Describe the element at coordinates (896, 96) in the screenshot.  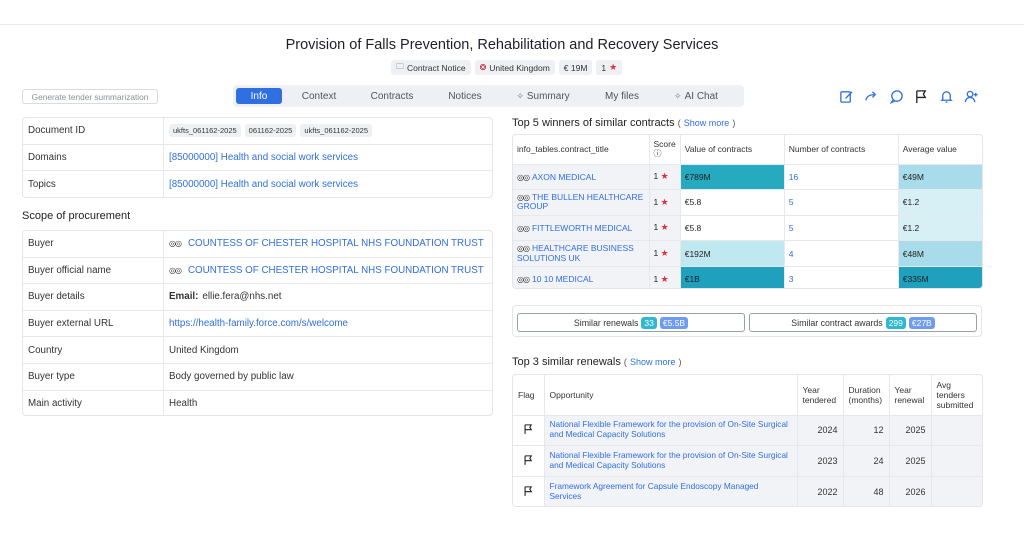
I see `comment-icon` at that location.